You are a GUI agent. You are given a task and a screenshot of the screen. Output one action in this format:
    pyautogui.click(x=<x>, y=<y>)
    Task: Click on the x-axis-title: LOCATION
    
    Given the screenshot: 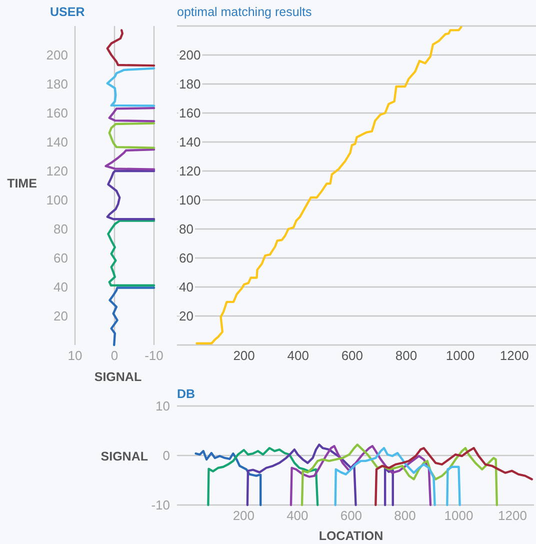 What is the action you would take?
    pyautogui.click(x=351, y=536)
    